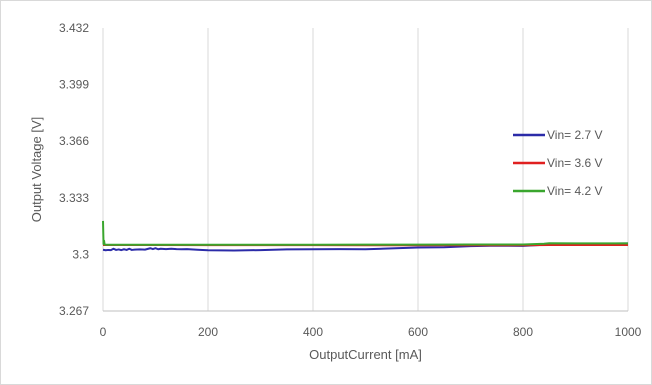 This screenshot has height=385, width=652. I want to click on y-axis-tick-labels: 3.432 3.399 3.366 3.333 3.3 3.267, so click(74, 169).